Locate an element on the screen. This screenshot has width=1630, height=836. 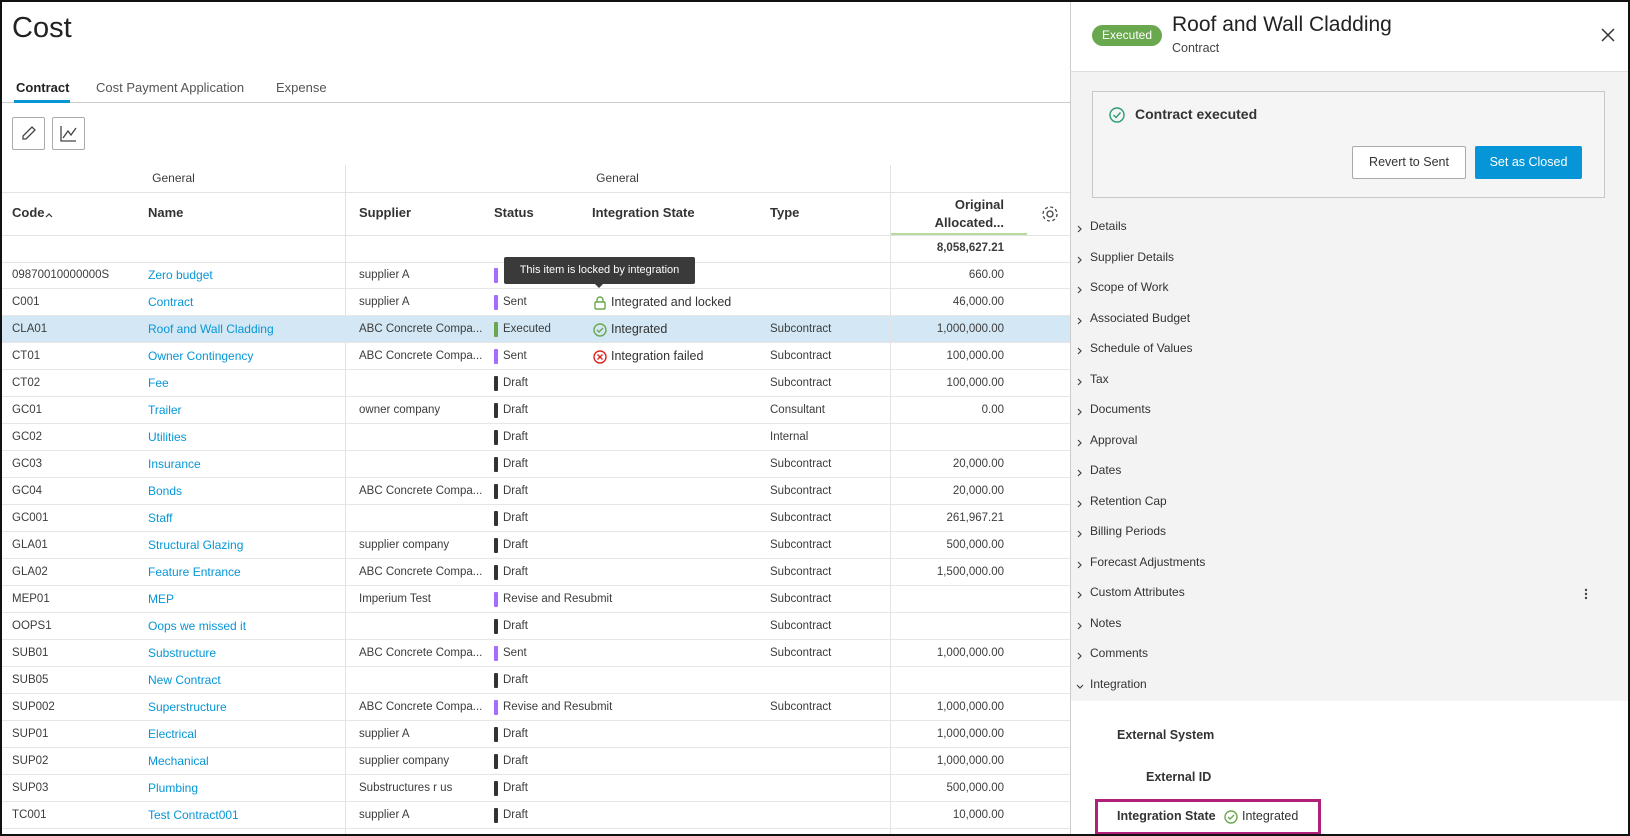
name-link: Superstructure is located at coordinates (187, 707).